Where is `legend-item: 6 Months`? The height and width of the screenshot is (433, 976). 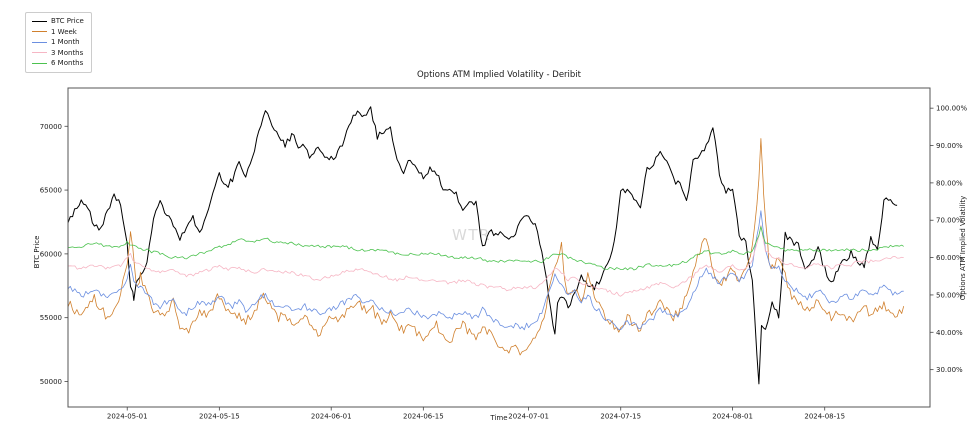
legend-item: 6 Months is located at coordinates (58, 63).